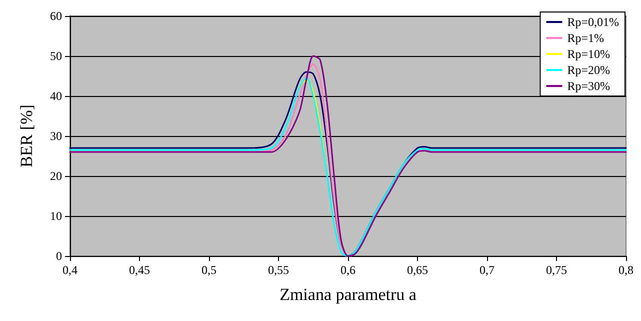 The height and width of the screenshot is (321, 641). What do you see at coordinates (348, 294) in the screenshot?
I see `x-axis-title: Zmiana parametru a` at bounding box center [348, 294].